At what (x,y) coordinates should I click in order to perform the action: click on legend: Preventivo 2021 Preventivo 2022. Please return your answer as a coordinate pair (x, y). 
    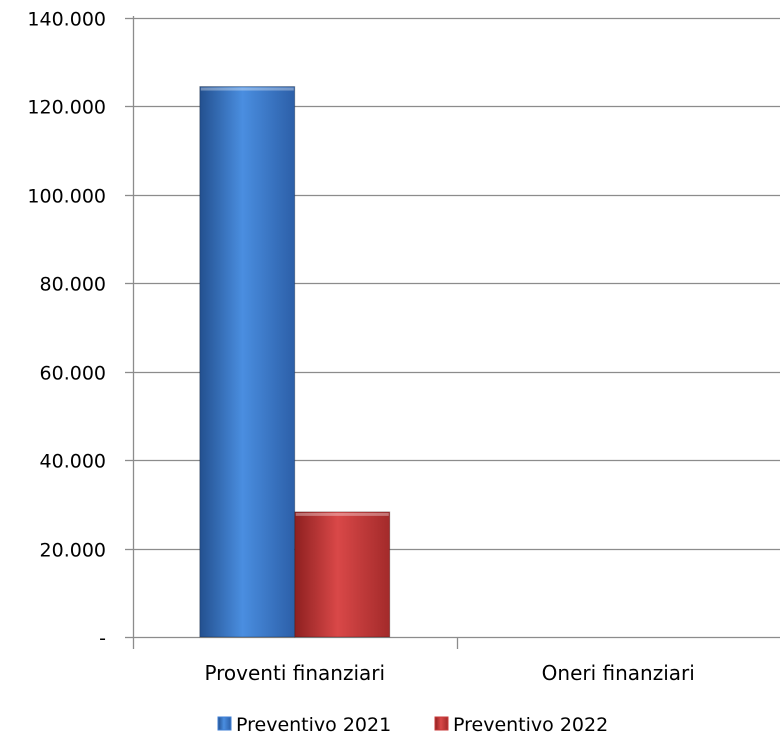
    Looking at the image, I should click on (412, 725).